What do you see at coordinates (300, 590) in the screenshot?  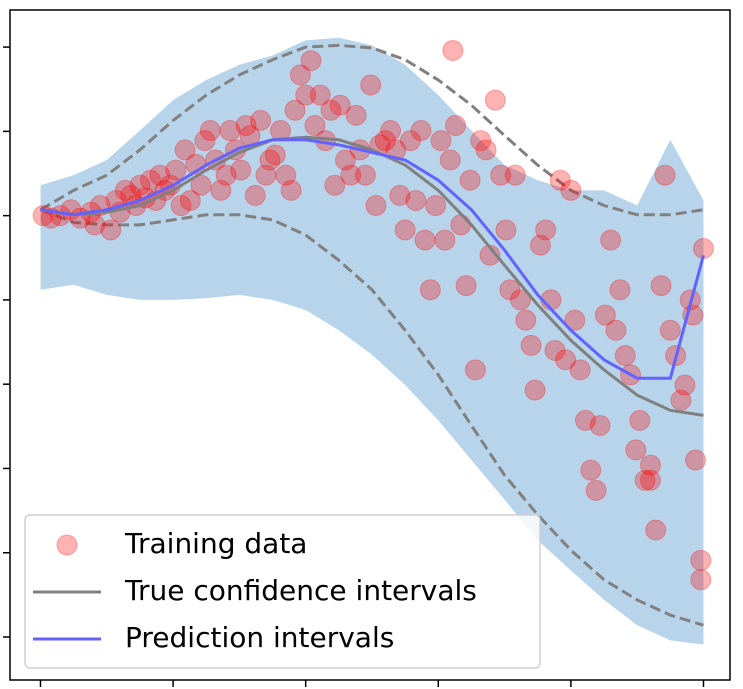 I see `legend-label: True confidence intervals` at bounding box center [300, 590].